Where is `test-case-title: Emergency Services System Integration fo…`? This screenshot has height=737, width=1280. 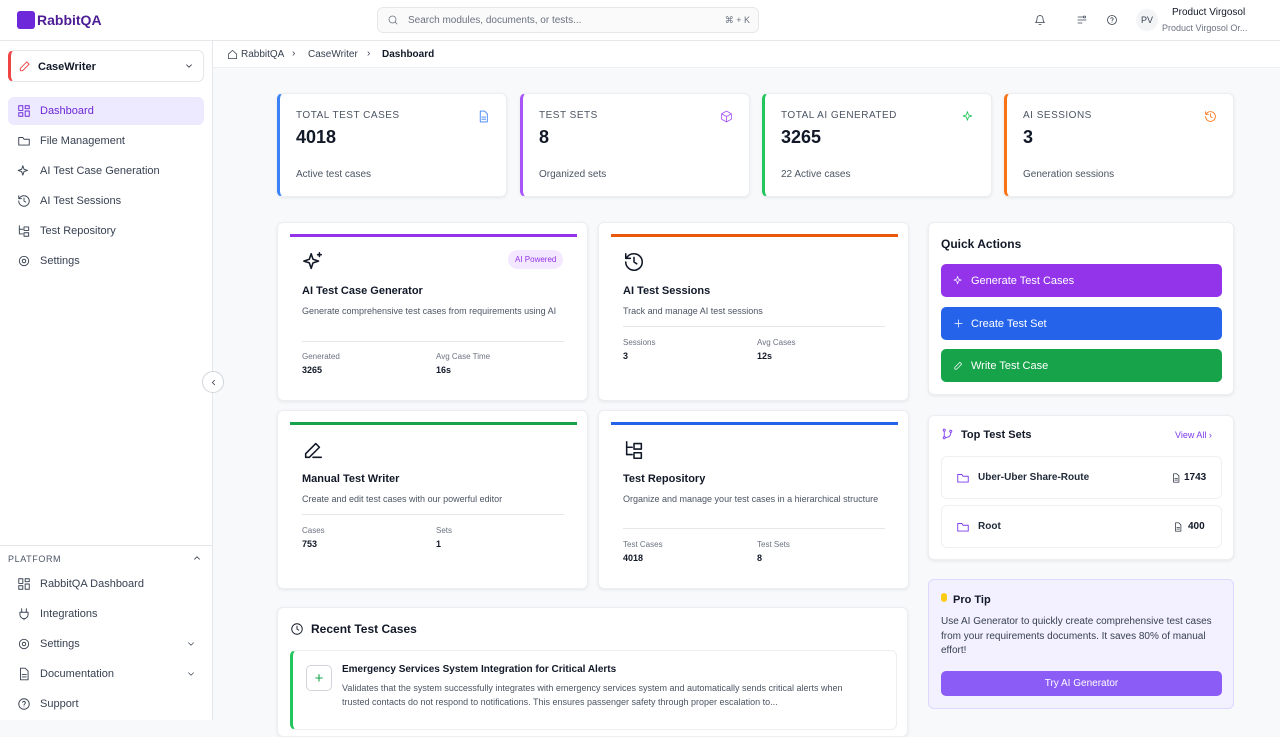 test-case-title: Emergency Services System Integration fo… is located at coordinates (479, 669).